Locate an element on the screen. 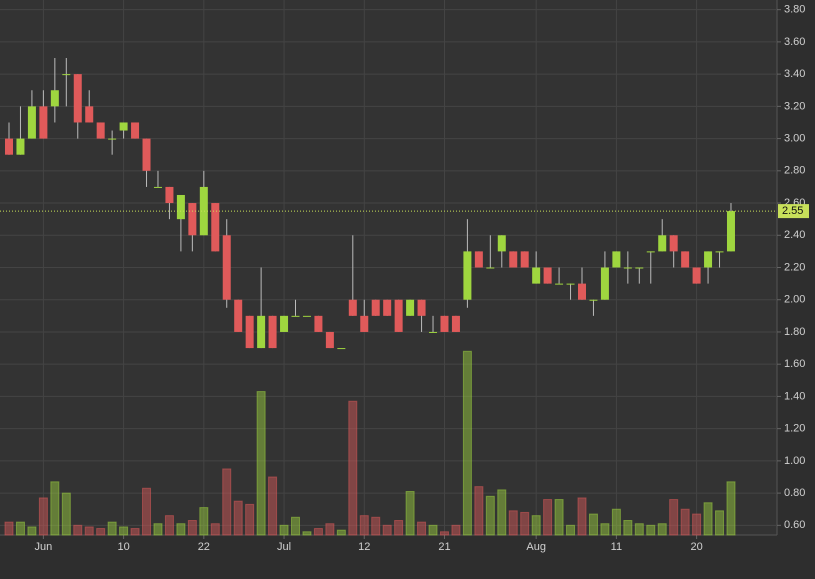 This screenshot has width=815, height=579. y-tick-label: 1.40 is located at coordinates (794, 396).